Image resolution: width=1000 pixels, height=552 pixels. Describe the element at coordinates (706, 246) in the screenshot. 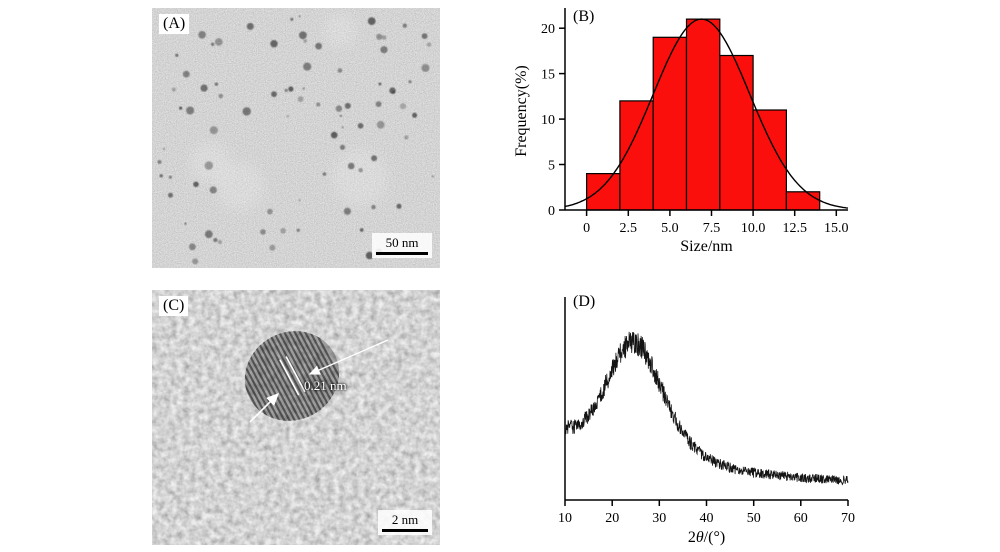

I see `histogram-x-axis-label: Size/nm` at that location.